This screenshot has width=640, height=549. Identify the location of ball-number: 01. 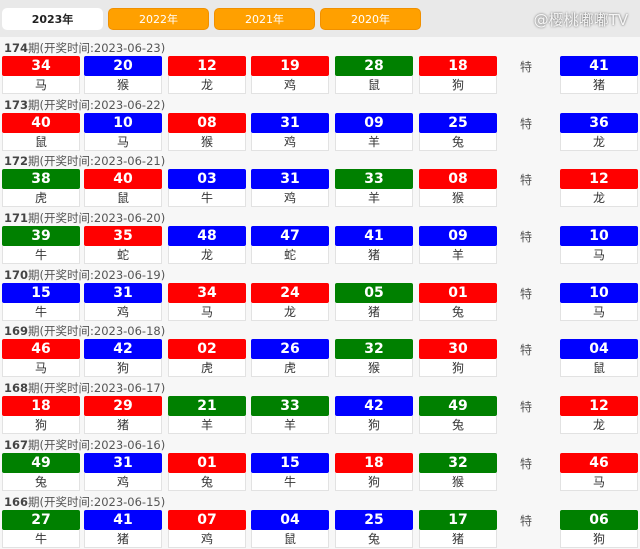
(458, 292).